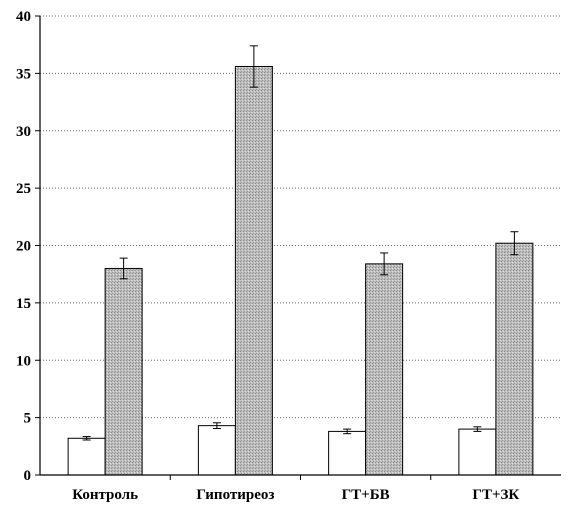 The height and width of the screenshot is (511, 569). I want to click on y-tick-label: 40, so click(23, 17).